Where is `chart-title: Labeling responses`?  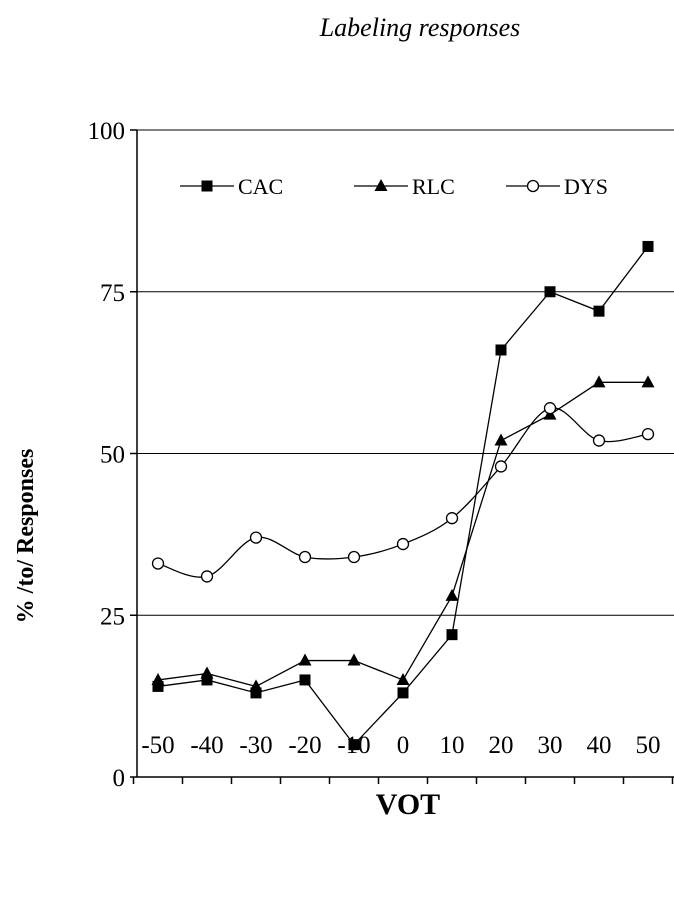 chart-title: Labeling responses is located at coordinates (420, 27).